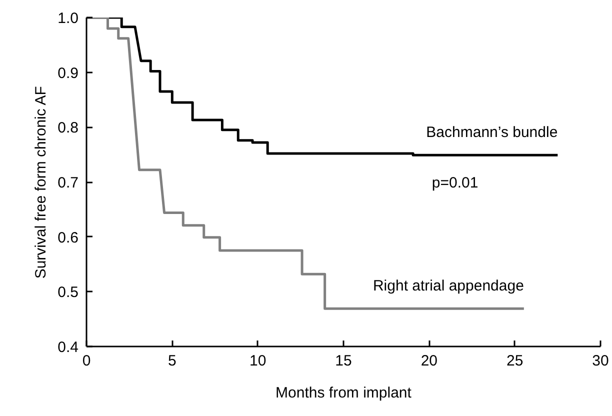 The image size is (612, 416). Describe the element at coordinates (68, 183) in the screenshot. I see `y-tick-label: 0.7` at that location.